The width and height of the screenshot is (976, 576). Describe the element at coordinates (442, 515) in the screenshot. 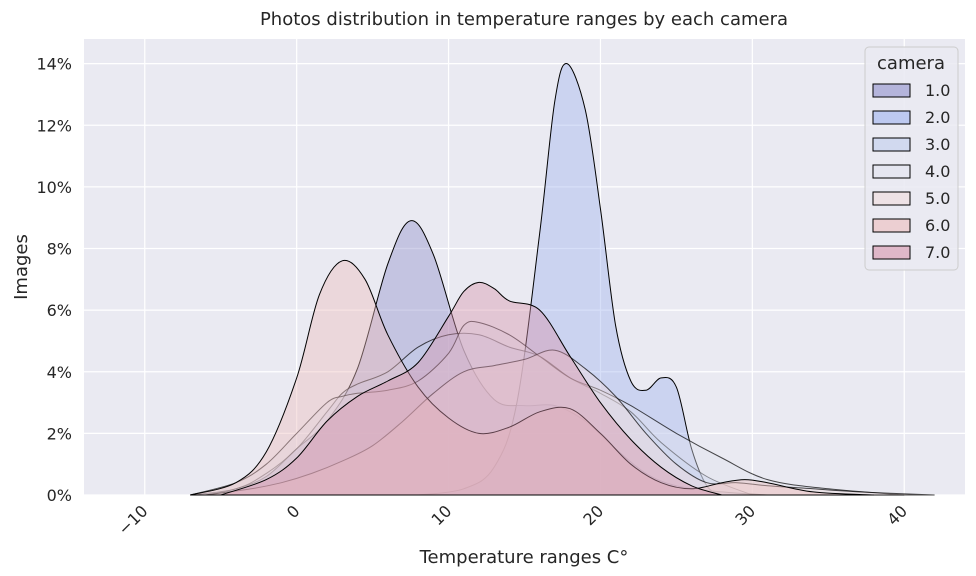

I see `x-tick-label: 10` at that location.